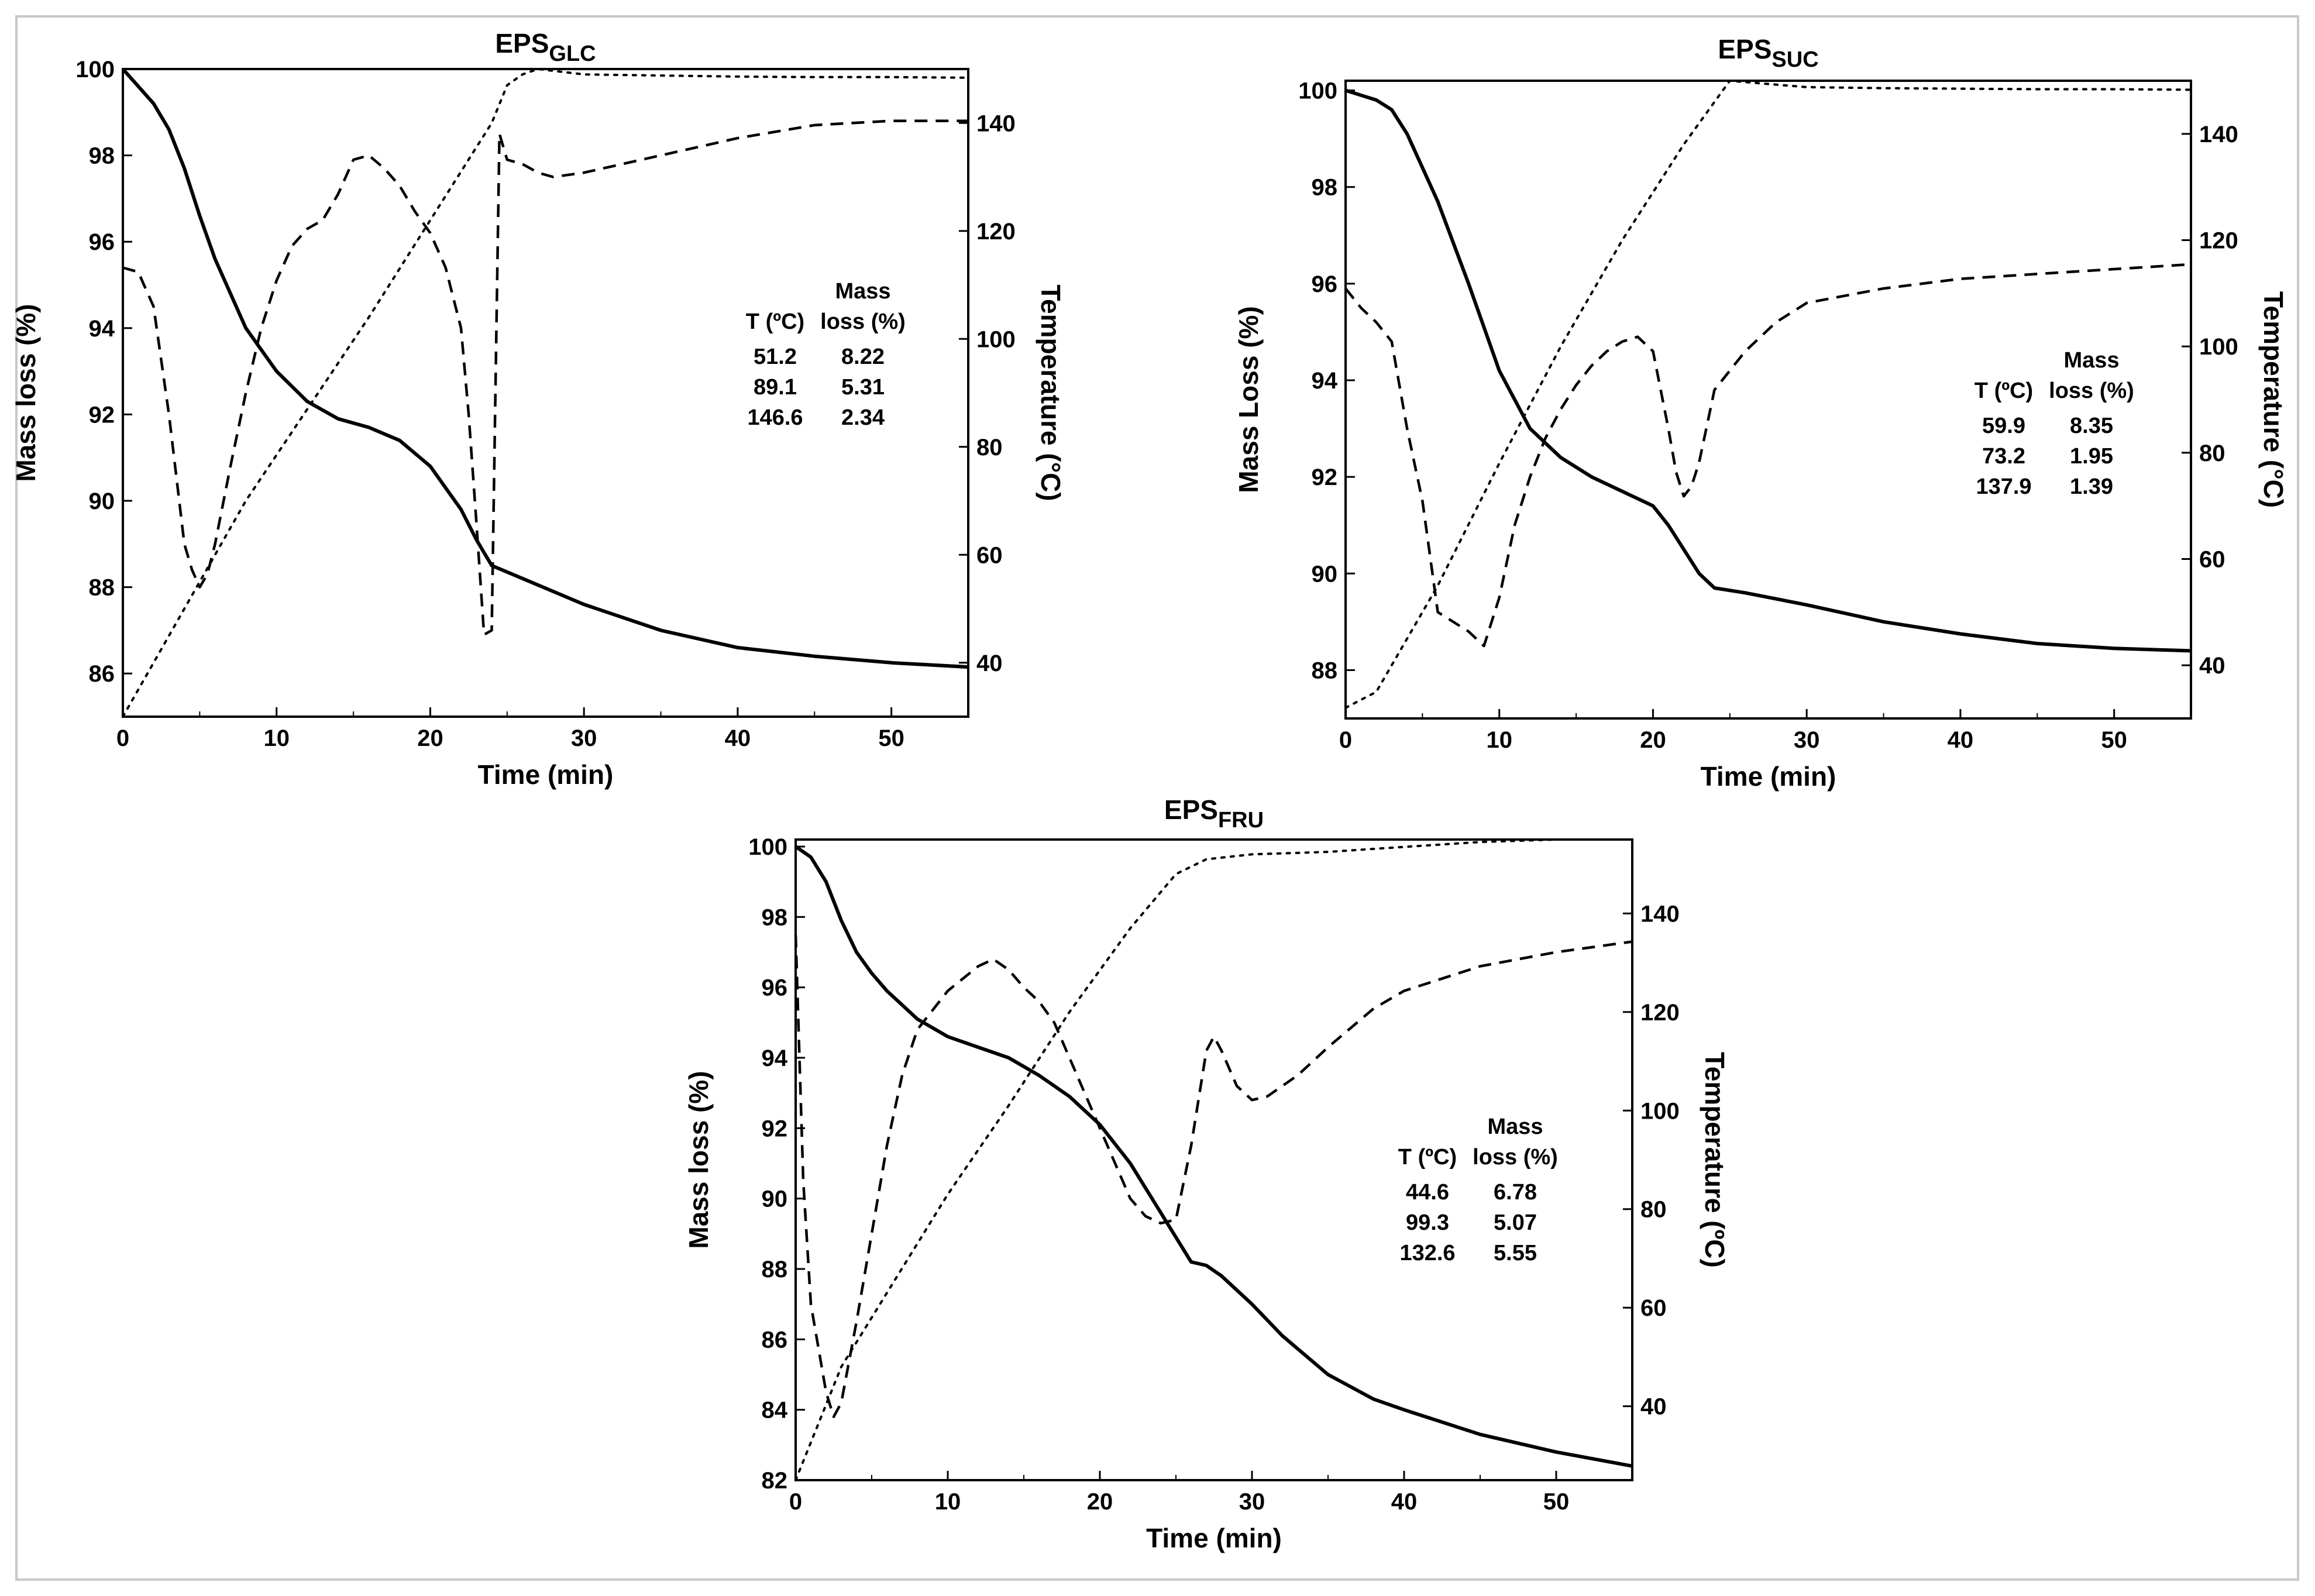  What do you see at coordinates (2003, 487) in the screenshot?
I see `table-cell: 137.9` at bounding box center [2003, 487].